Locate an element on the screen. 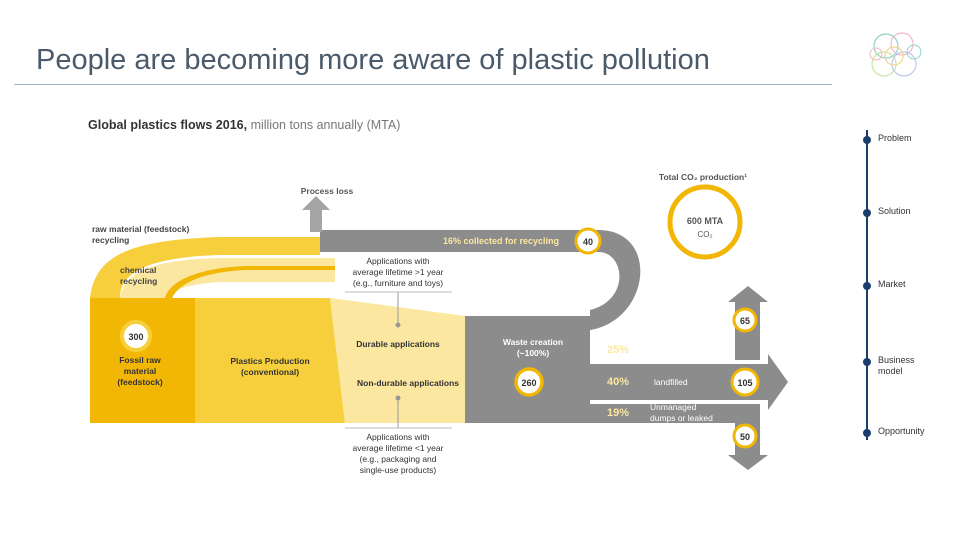 The width and height of the screenshot is (960, 540). incinerated-arrow is located at coordinates (679, 323).